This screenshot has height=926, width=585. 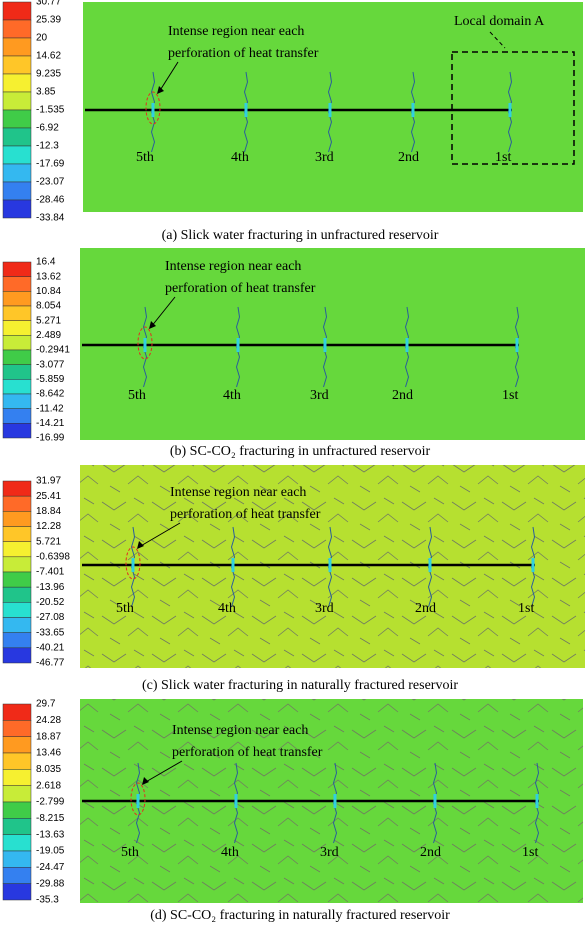 What do you see at coordinates (50, 802) in the screenshot?
I see `legend-label: -2.799` at bounding box center [50, 802].